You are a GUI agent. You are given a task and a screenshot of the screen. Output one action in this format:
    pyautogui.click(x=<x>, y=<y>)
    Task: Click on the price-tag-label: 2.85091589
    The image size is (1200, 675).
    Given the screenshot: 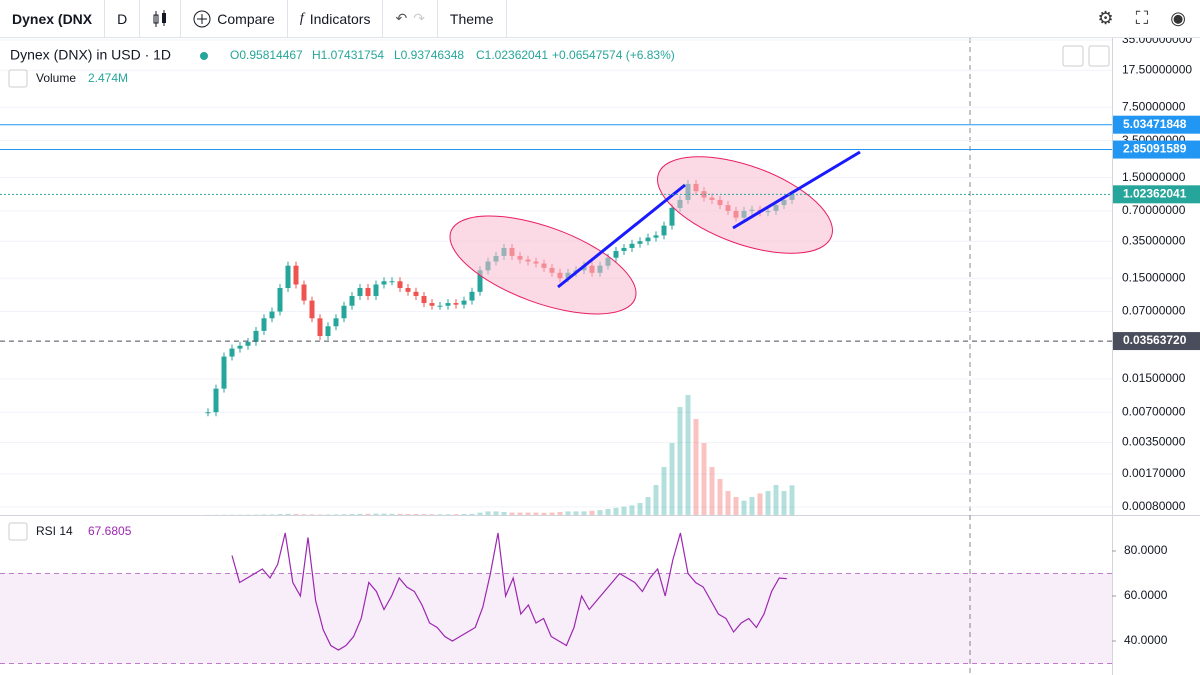 What is the action you would take?
    pyautogui.click(x=1155, y=149)
    